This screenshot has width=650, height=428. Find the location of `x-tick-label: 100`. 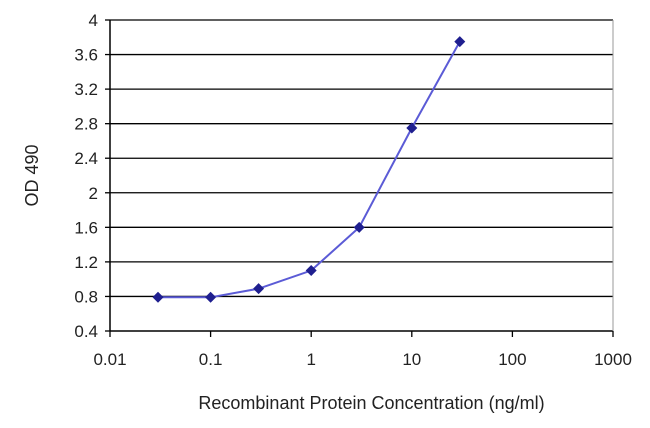

x-tick-label: 100 is located at coordinates (512, 359).